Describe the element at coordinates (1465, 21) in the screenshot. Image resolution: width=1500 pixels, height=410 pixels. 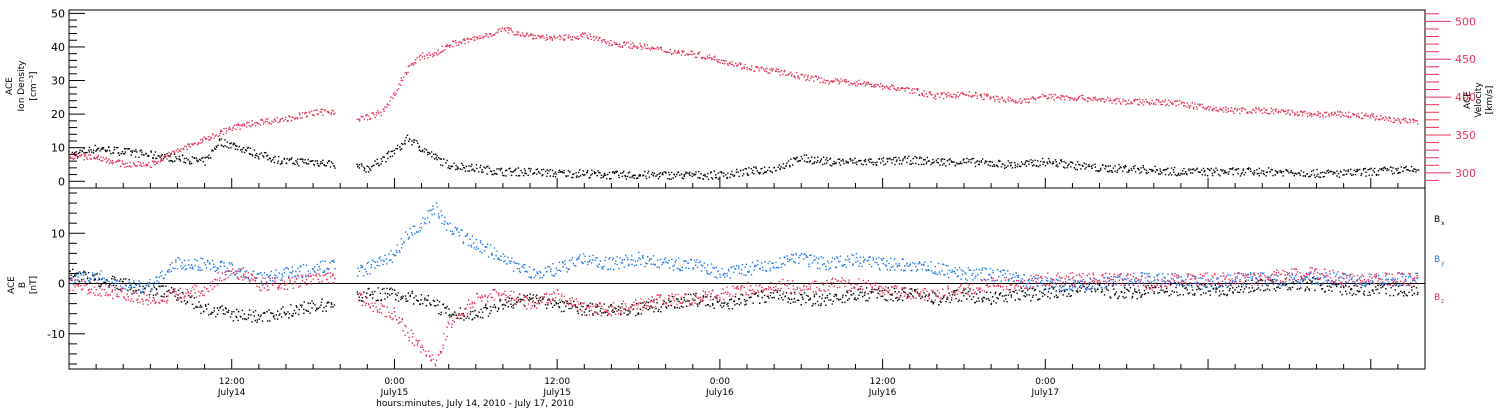
I see `top-right-tick-label: 500` at that location.